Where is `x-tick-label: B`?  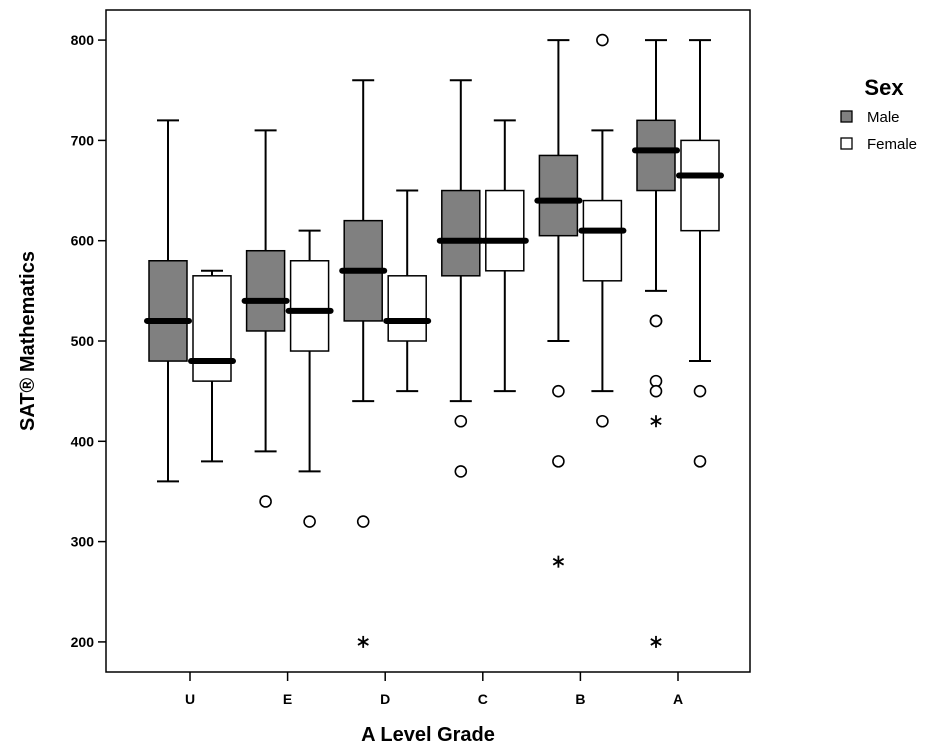
x-tick-label: B is located at coordinates (580, 699).